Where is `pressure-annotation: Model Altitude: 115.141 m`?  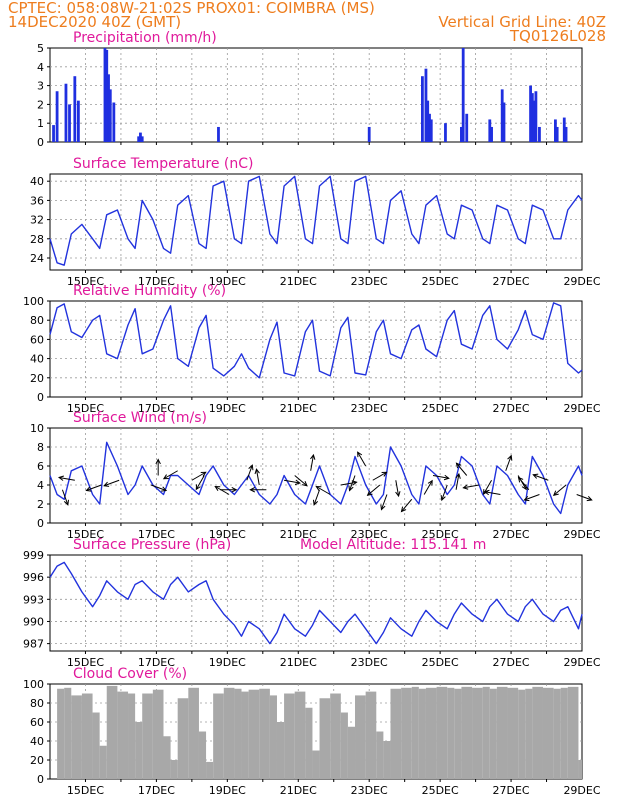 pressure-annotation: Model Altitude: 115.141 m is located at coordinates (393, 545).